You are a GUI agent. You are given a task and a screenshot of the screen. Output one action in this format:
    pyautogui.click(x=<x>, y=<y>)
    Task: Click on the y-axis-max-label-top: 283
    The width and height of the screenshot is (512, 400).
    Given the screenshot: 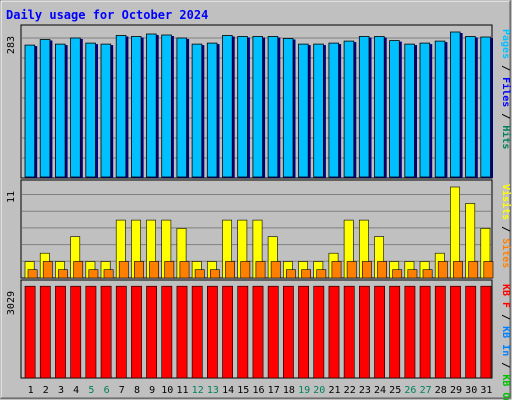 What is the action you would take?
    pyautogui.click(x=11, y=45)
    